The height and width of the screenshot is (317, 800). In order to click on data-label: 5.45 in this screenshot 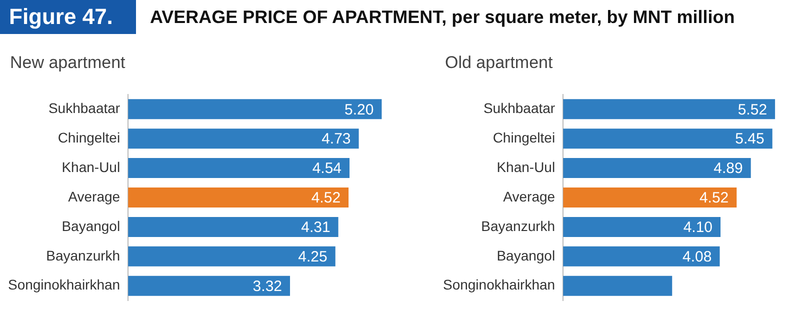, I will do `click(749, 139)`.